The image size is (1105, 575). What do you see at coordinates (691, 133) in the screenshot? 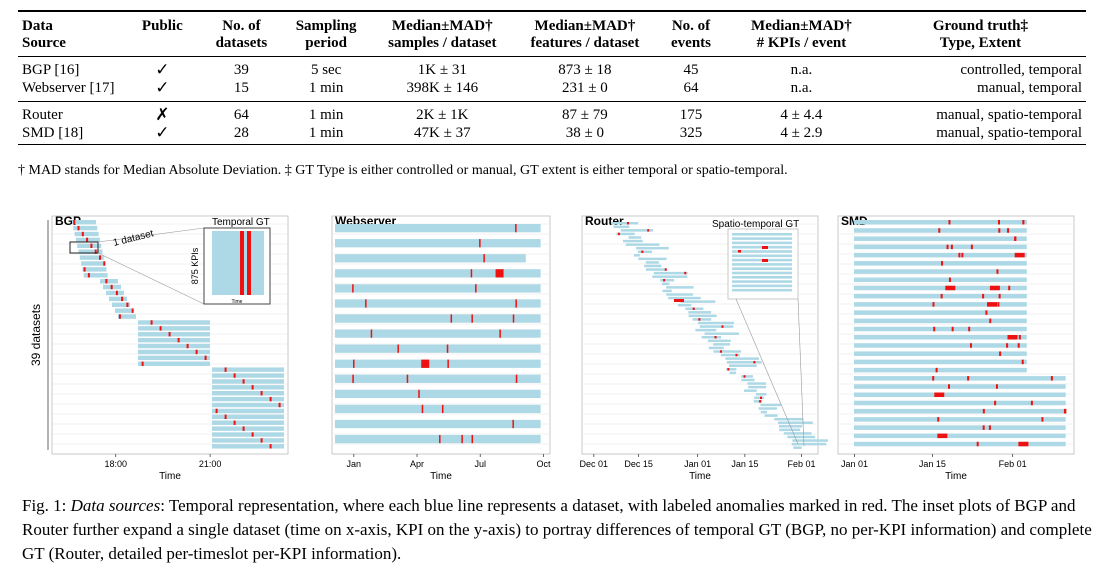
I see `table-cell: 325` at bounding box center [691, 133].